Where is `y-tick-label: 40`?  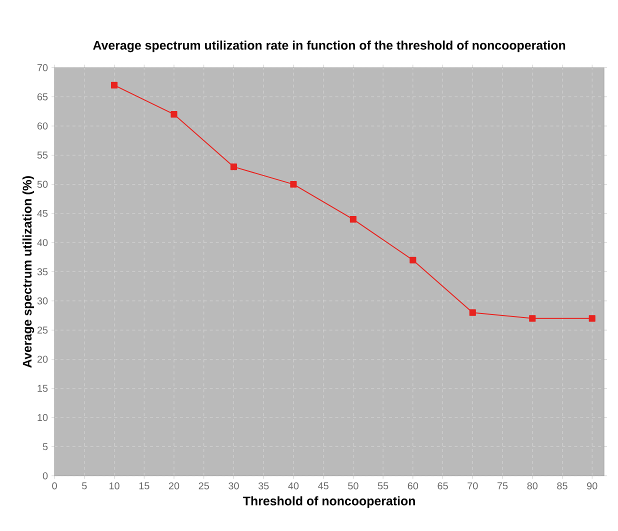 y-tick-label: 40 is located at coordinates (42, 242).